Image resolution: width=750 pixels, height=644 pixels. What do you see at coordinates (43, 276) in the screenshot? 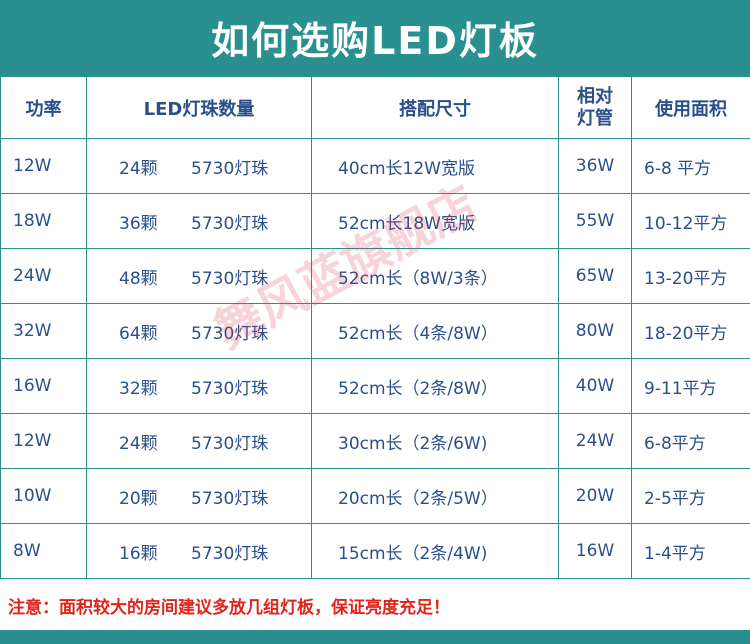
I see `cell-power: 24W` at bounding box center [43, 276].